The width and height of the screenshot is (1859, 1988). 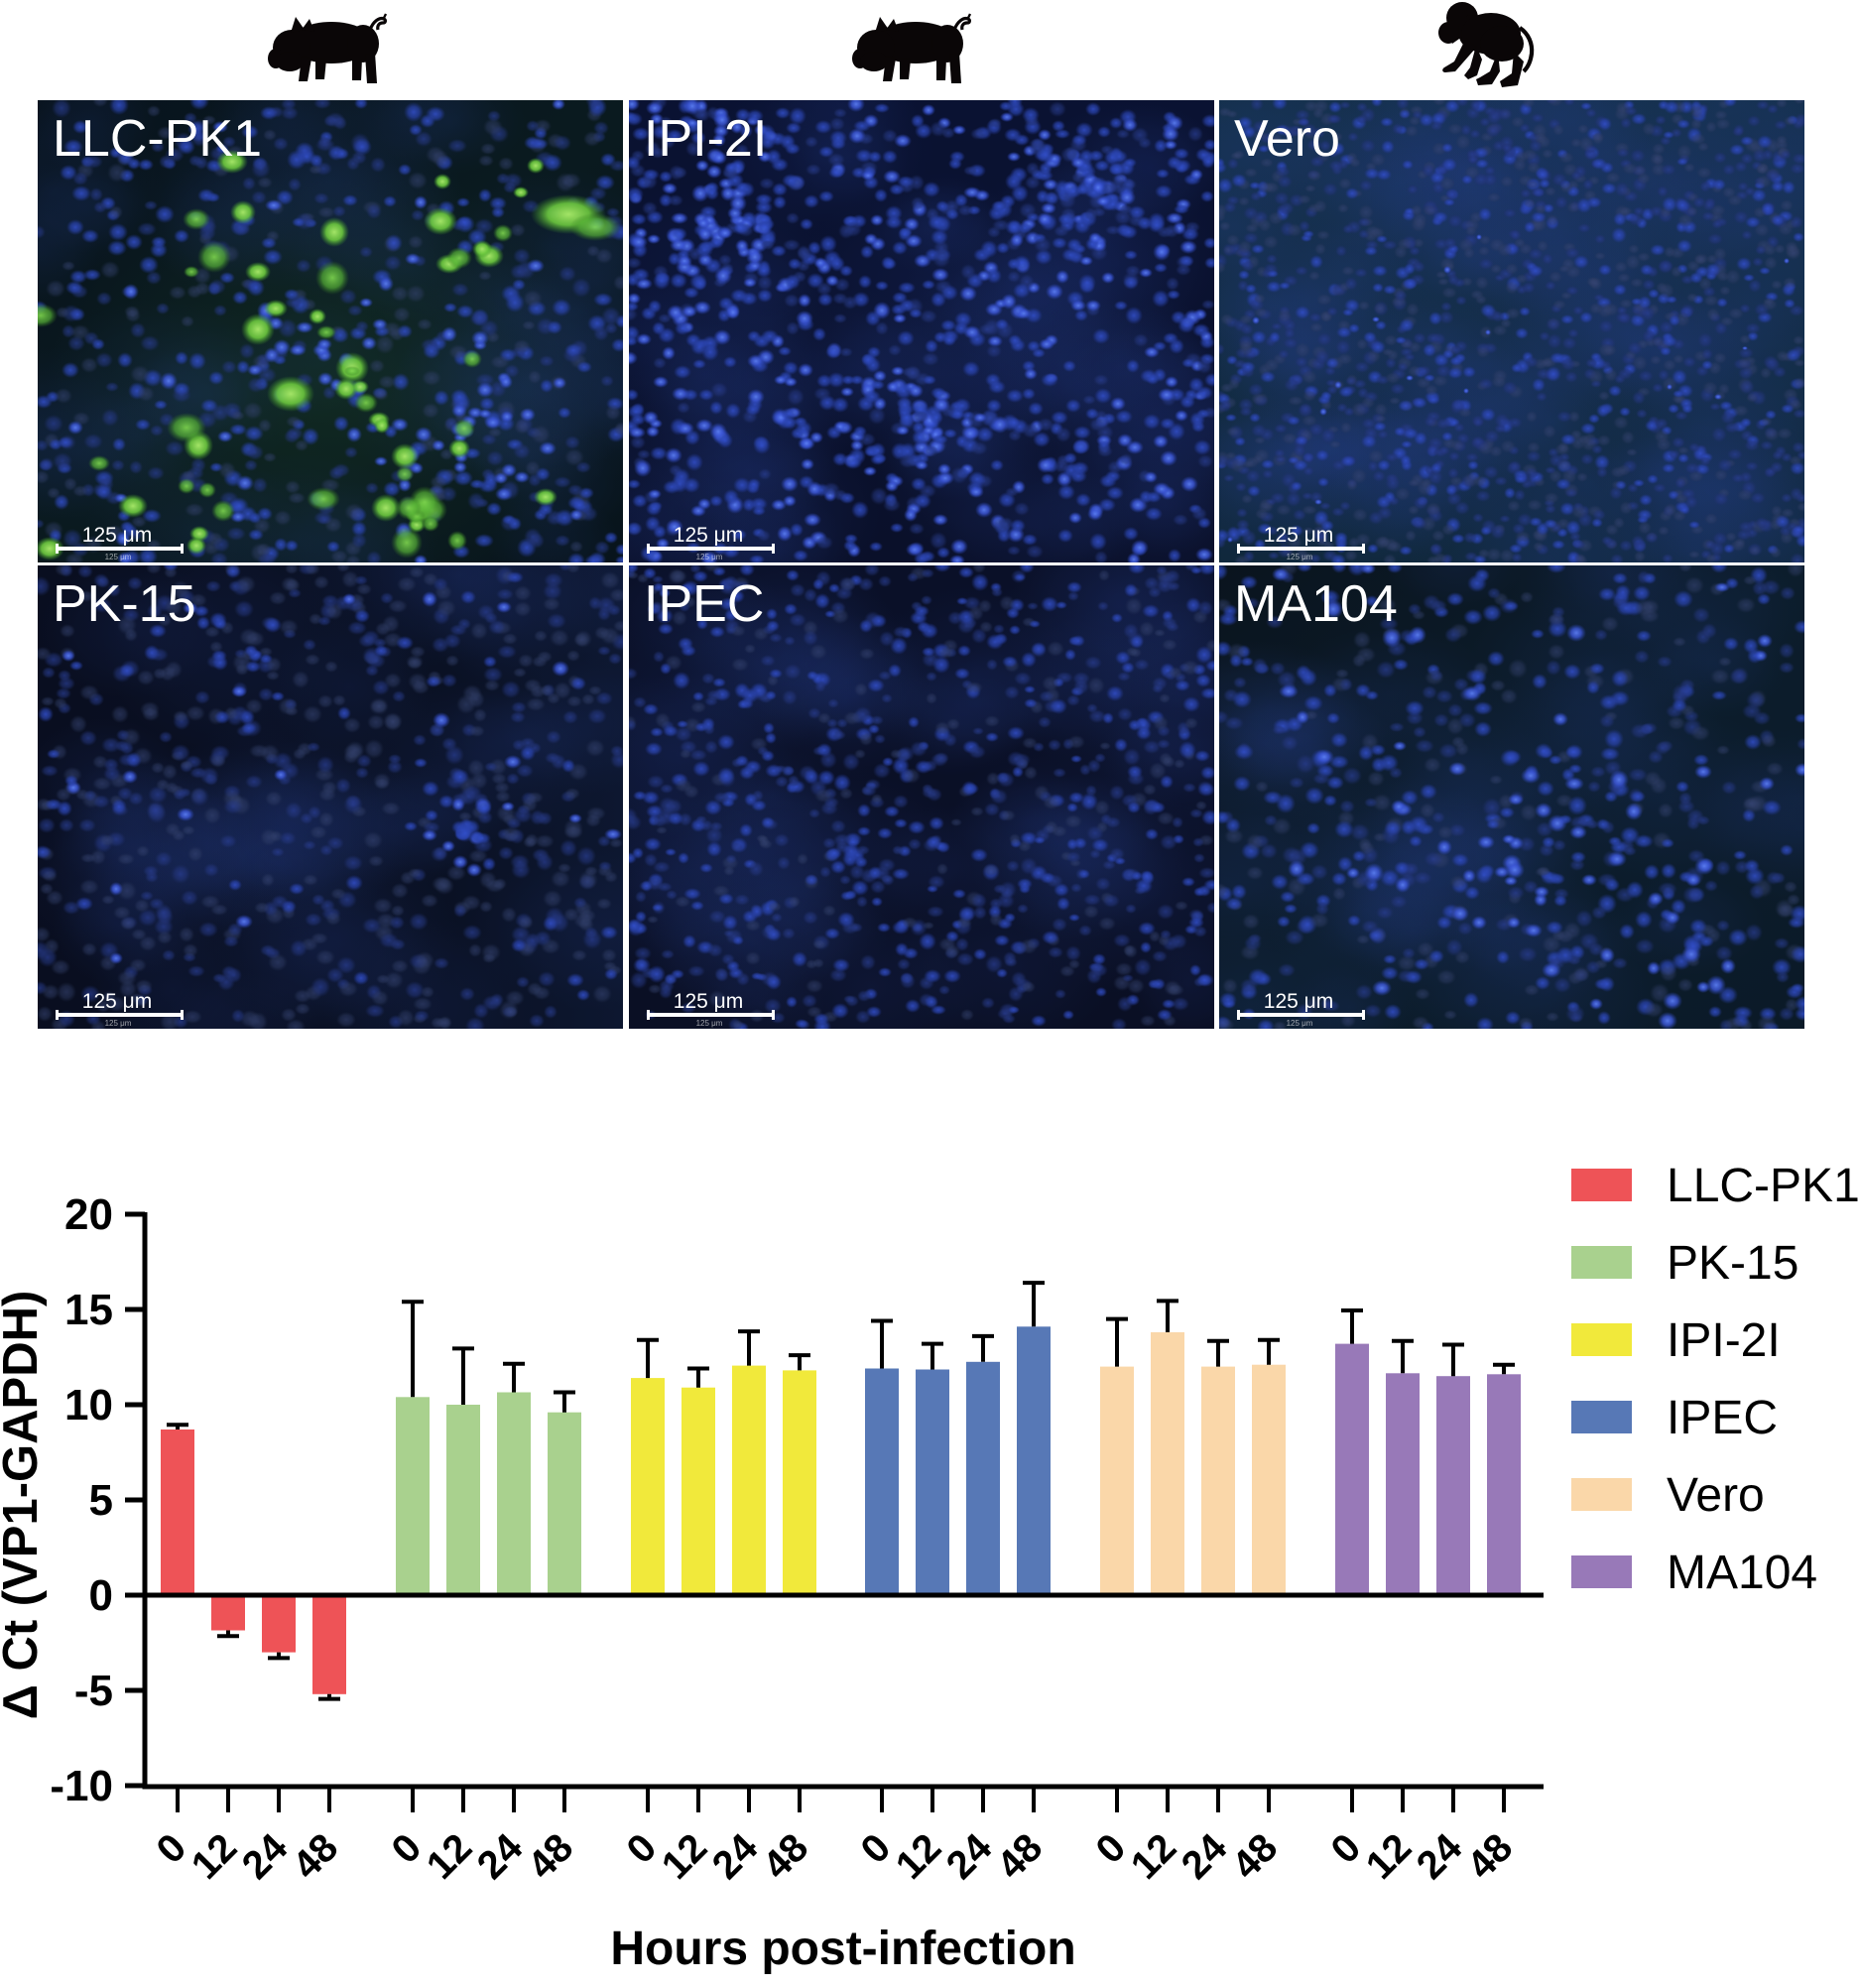 What do you see at coordinates (157, 139) in the screenshot?
I see `svg-text: LLC-PK1` at bounding box center [157, 139].